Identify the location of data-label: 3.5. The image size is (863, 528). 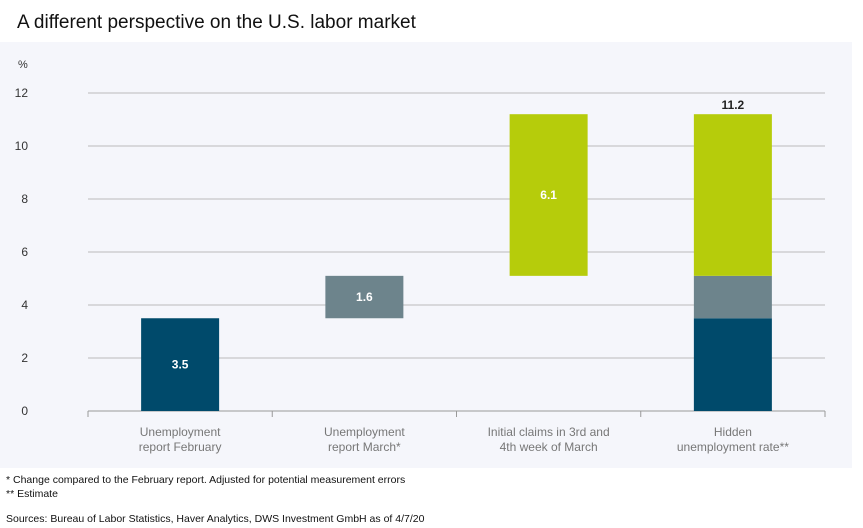
(180, 365).